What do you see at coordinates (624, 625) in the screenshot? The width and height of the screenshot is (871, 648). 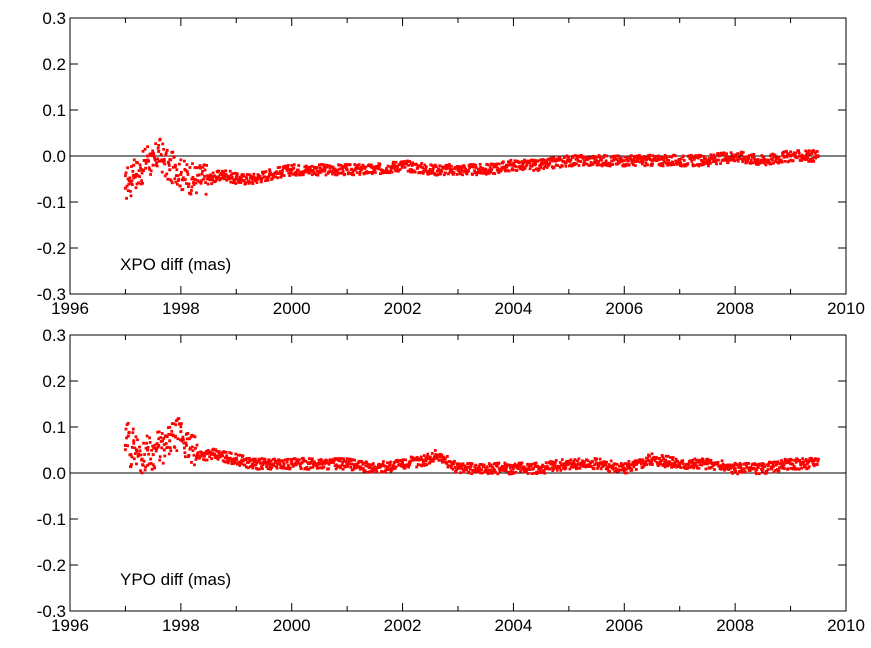 I see `x-tick-label: 2006` at bounding box center [624, 625].